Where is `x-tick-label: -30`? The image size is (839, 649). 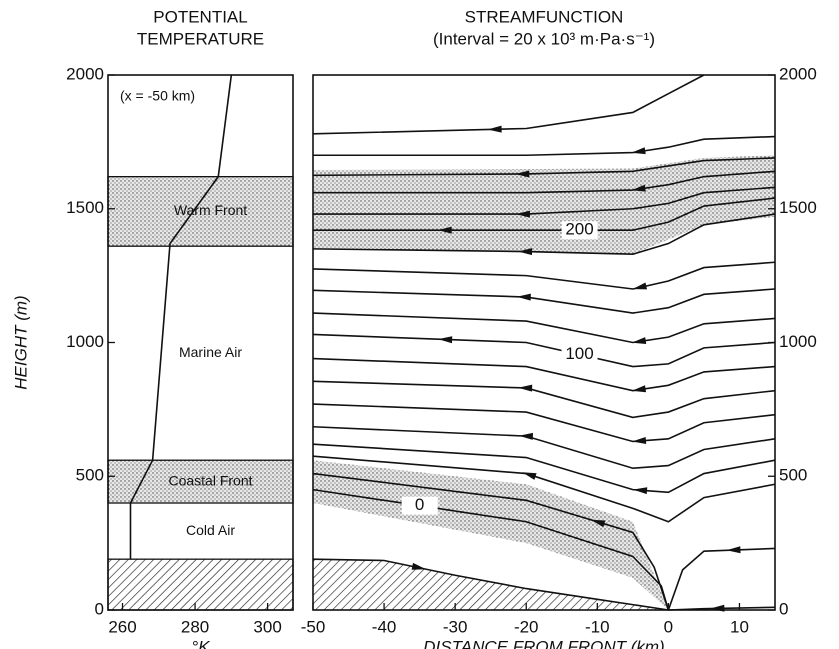
x-tick-label: -30 is located at coordinates (455, 626).